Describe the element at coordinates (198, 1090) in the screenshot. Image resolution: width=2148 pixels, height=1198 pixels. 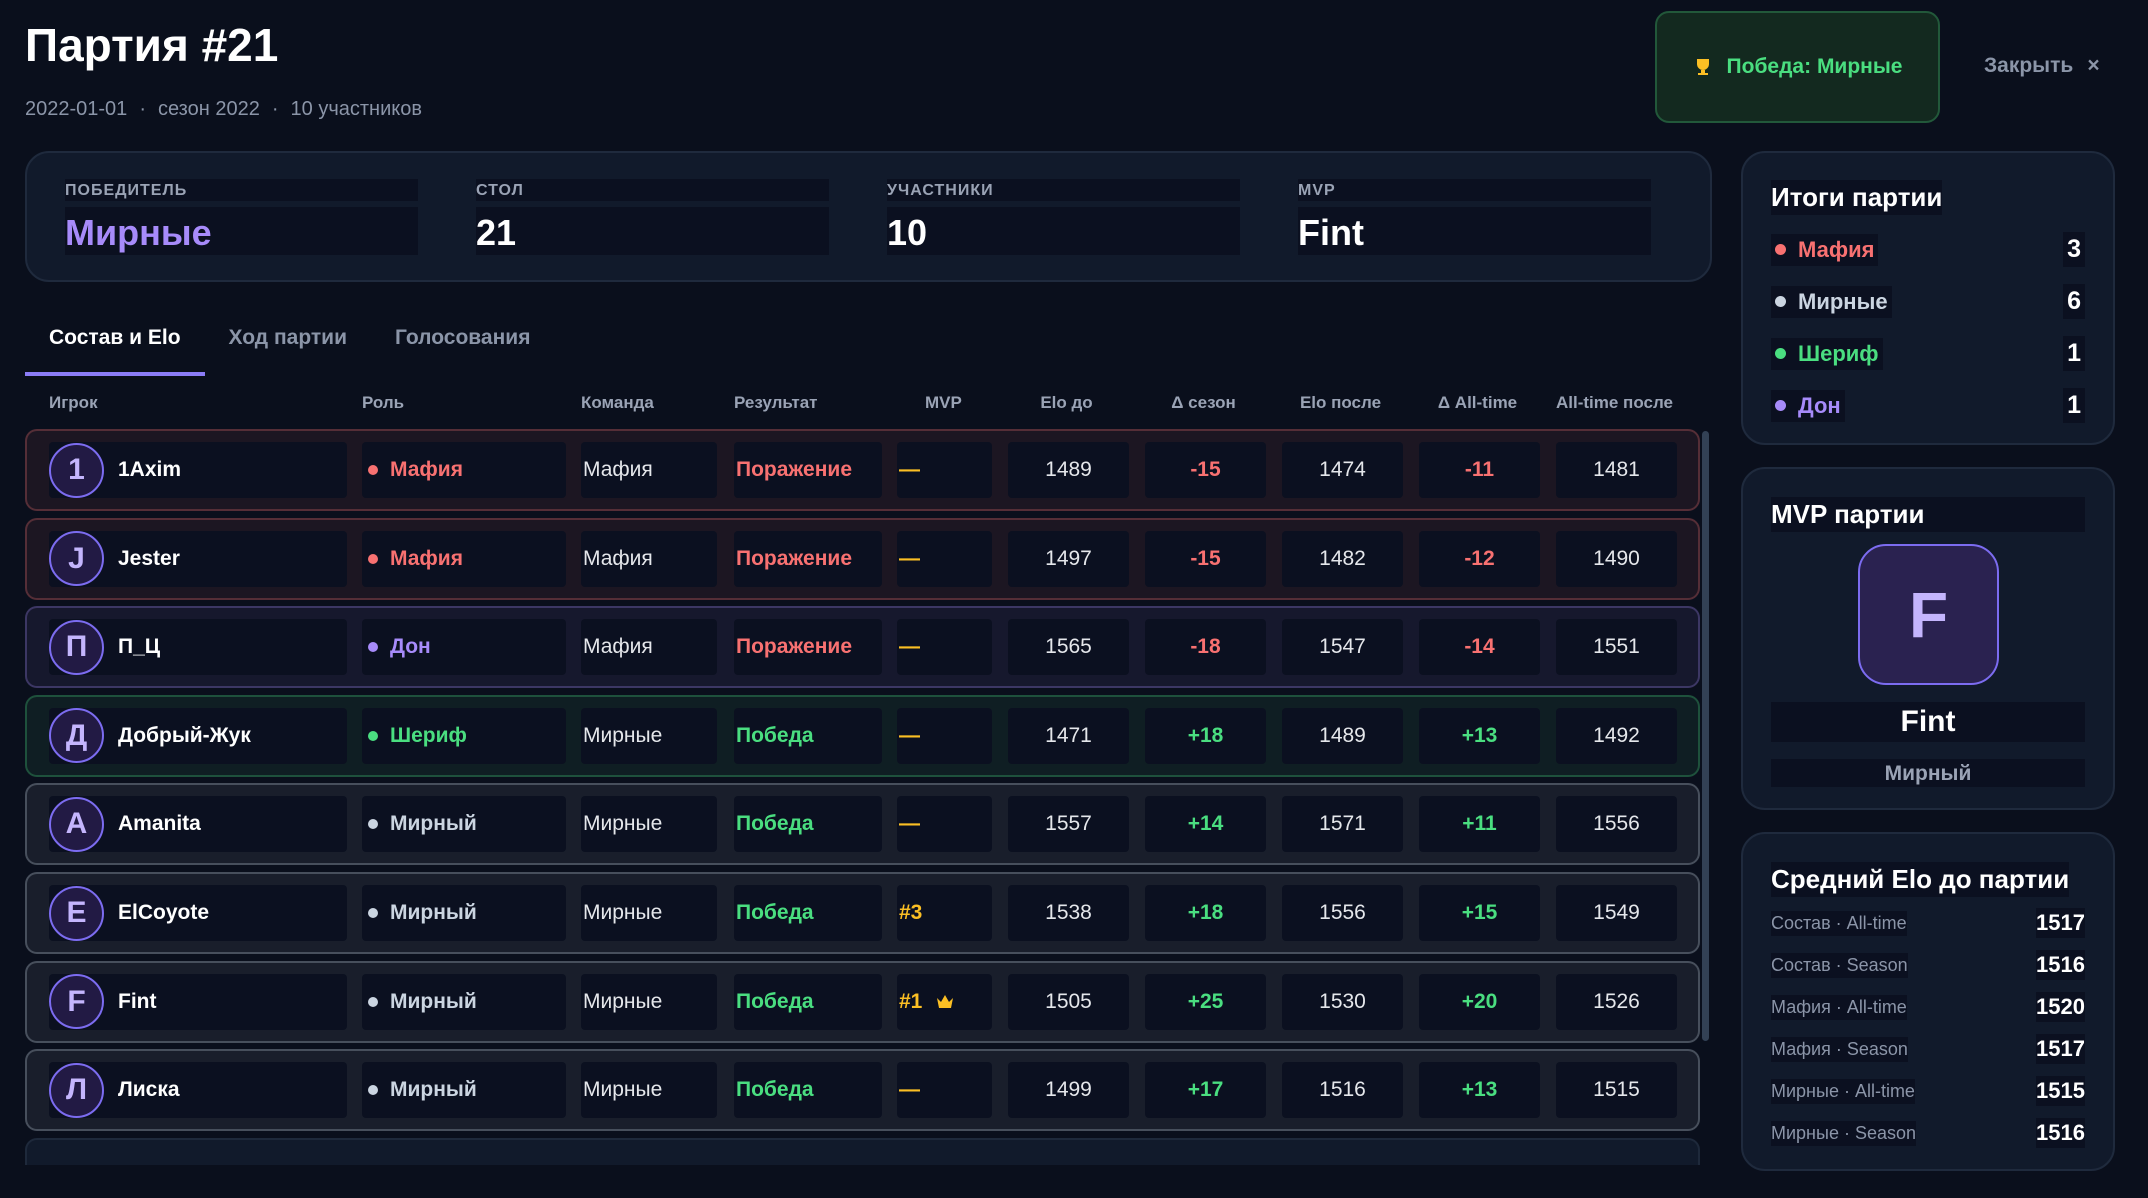
I see `cell: Л Лиска` at that location.